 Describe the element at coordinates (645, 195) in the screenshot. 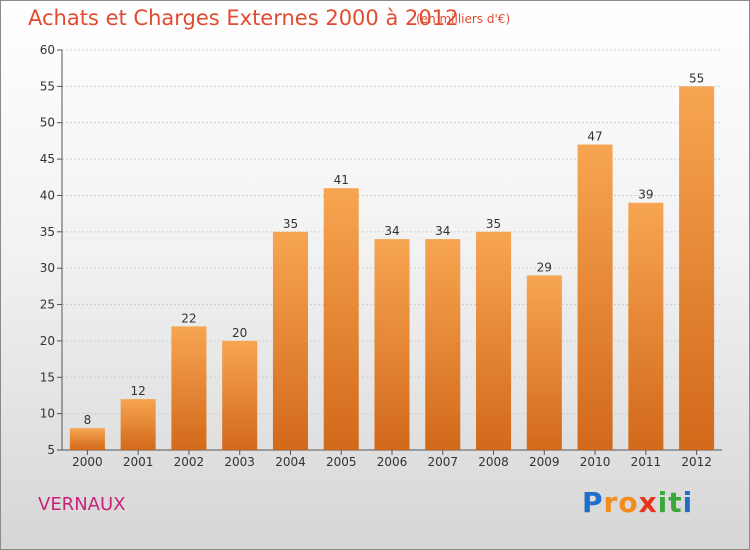

I see `data-label: 39` at that location.